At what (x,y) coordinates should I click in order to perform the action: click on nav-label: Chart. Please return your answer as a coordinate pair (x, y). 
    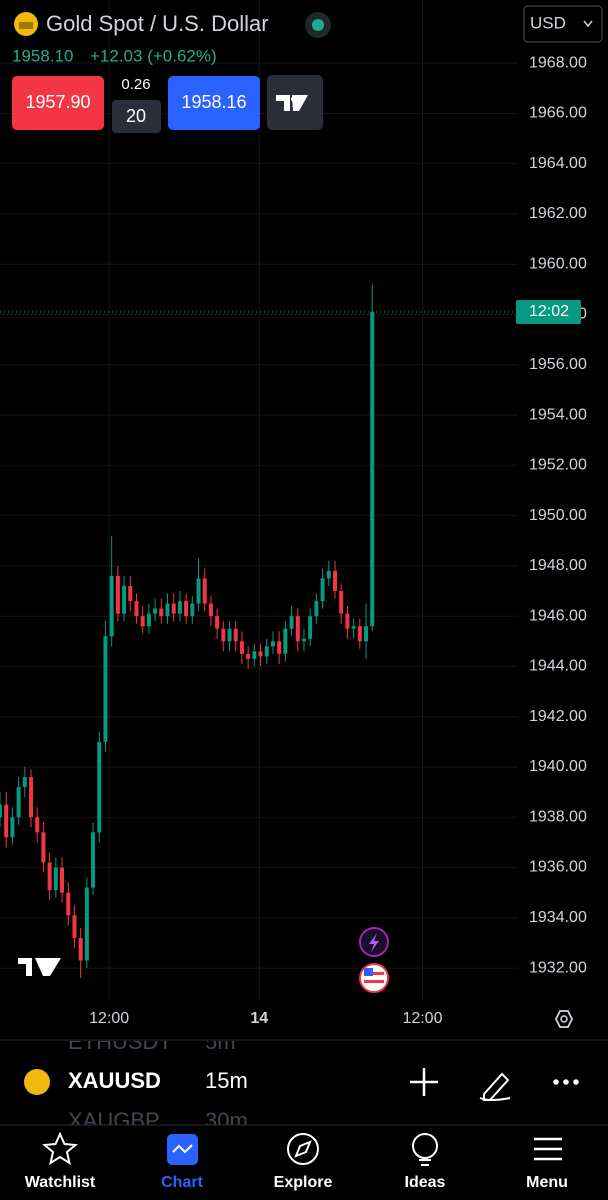
    Looking at the image, I should click on (182, 1182).